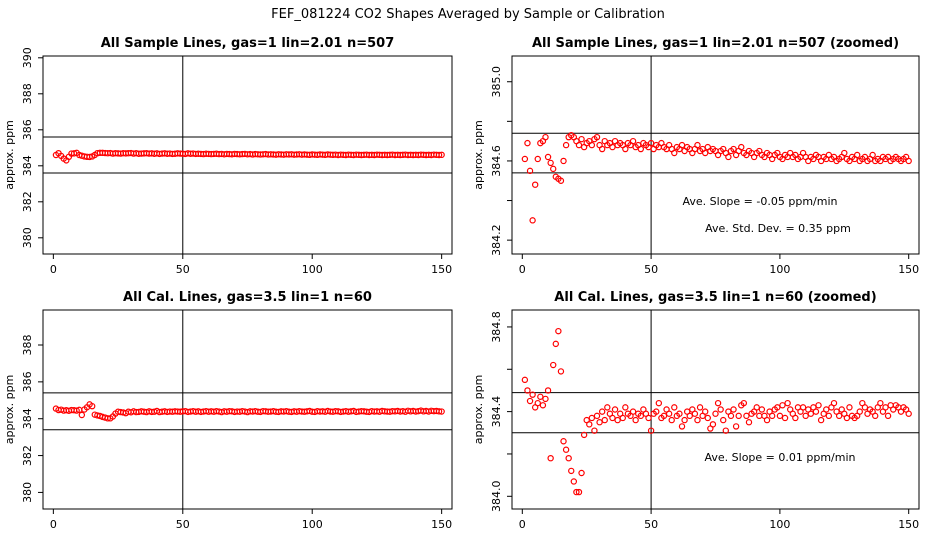 This screenshot has width=936, height=540. What do you see at coordinates (496, 161) in the screenshot?
I see `sample-lines-zoomed-ytick-label-1: 384.6` at bounding box center [496, 161].